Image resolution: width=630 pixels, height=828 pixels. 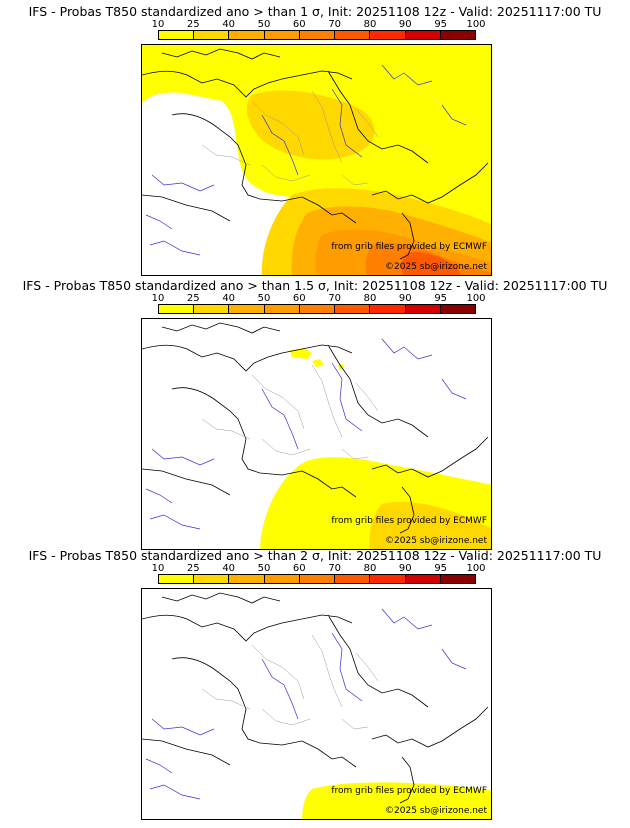 What do you see at coordinates (310, 125) in the screenshot?
I see `prob-field-25-north` at bounding box center [310, 125].